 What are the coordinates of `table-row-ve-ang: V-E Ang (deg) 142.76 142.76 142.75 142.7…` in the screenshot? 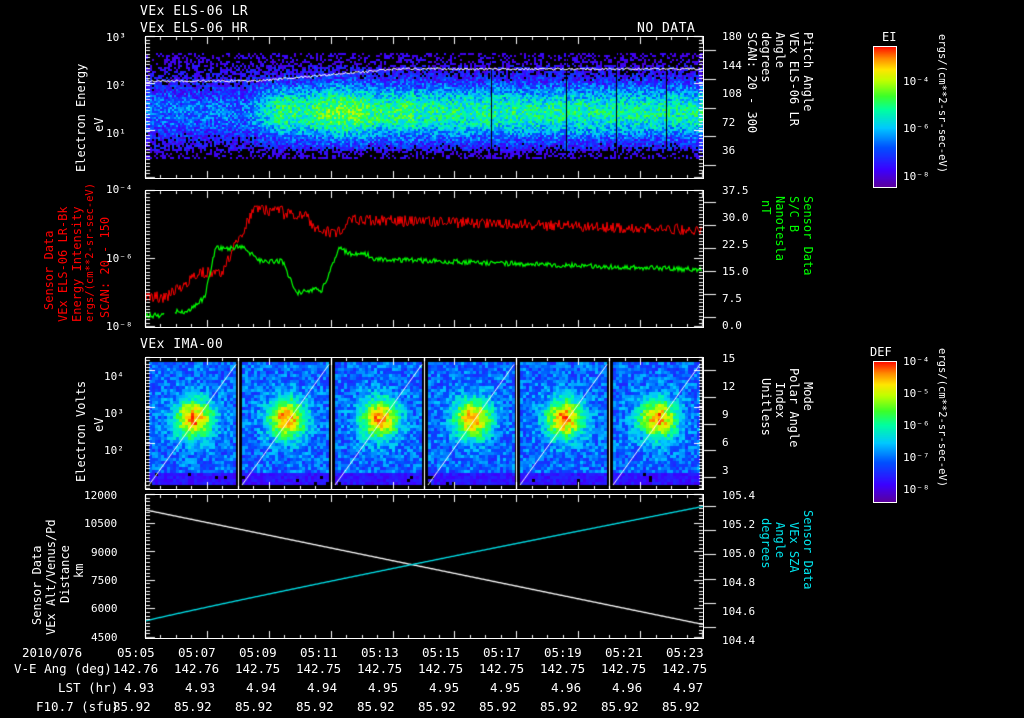 It's located at (512, 670).